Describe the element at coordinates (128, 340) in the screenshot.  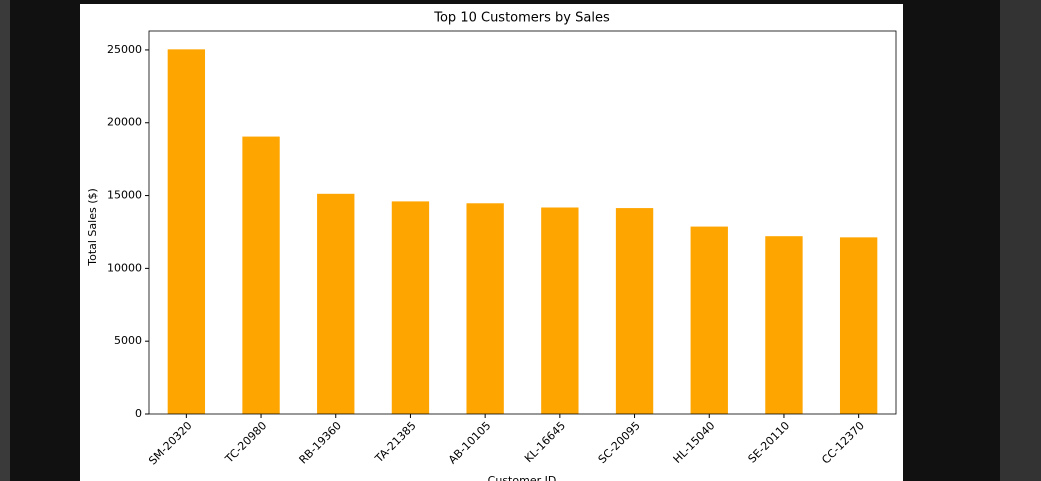
I see `y-tick-label: 5000` at that location.